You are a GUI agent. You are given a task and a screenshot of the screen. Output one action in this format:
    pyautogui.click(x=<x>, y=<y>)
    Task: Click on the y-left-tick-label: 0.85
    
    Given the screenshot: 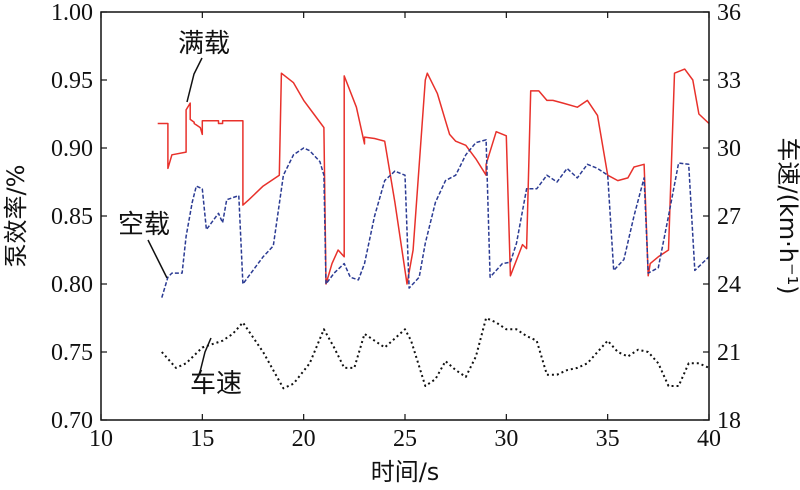 What is the action you would take?
    pyautogui.click(x=72, y=217)
    